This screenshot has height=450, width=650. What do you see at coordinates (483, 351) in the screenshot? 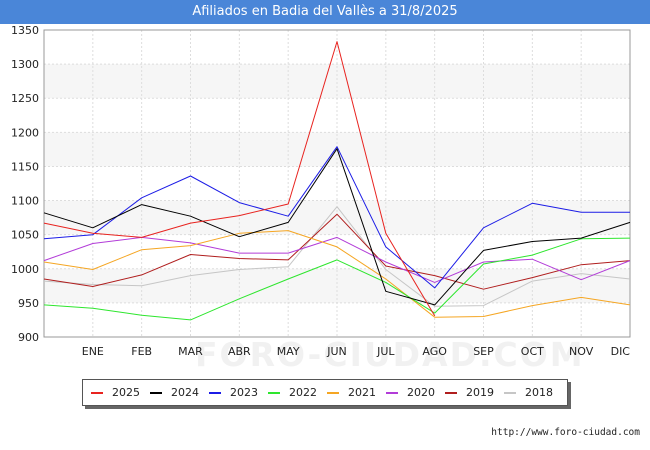
I see `x-tick-label: SEP` at bounding box center [483, 351].